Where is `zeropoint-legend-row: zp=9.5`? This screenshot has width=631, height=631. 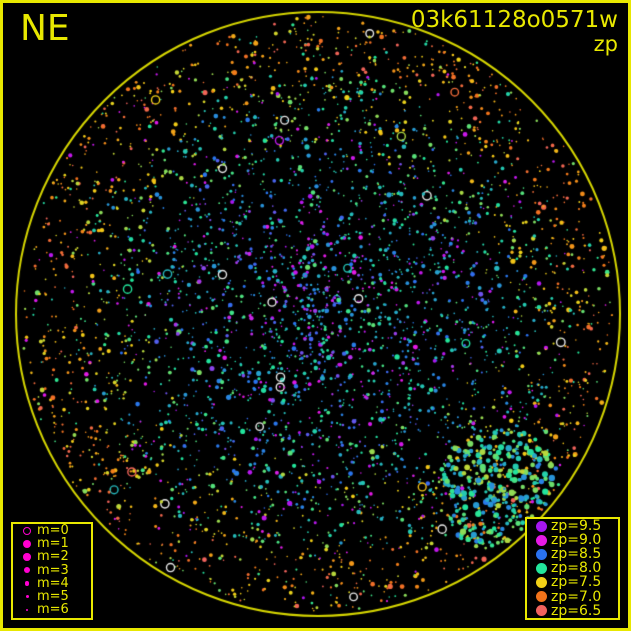
zeropoint-legend-row: zp=9.5 is located at coordinates (572, 526).